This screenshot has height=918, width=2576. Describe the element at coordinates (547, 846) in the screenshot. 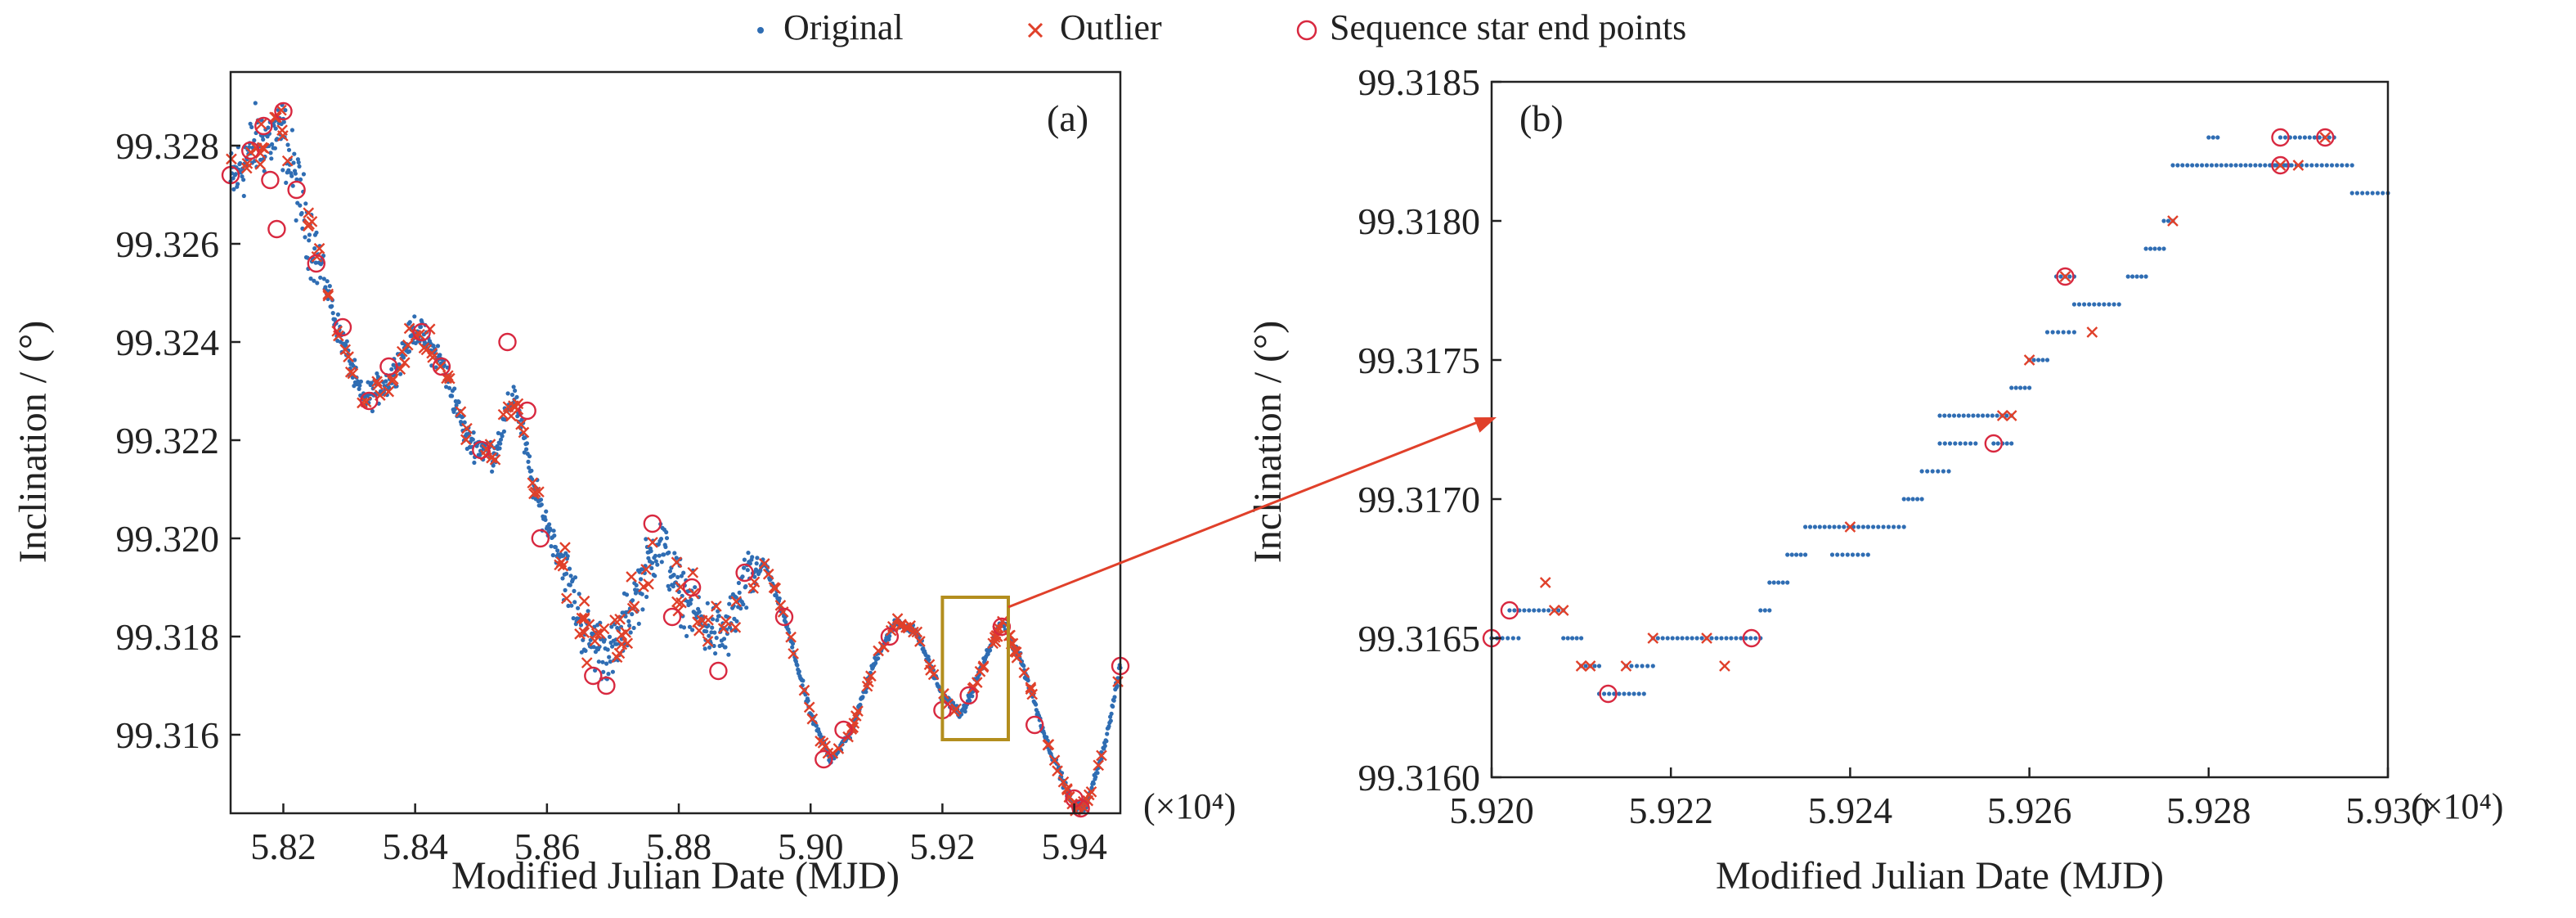

I see `panel-a-x-tick-label: 5.86` at that location.